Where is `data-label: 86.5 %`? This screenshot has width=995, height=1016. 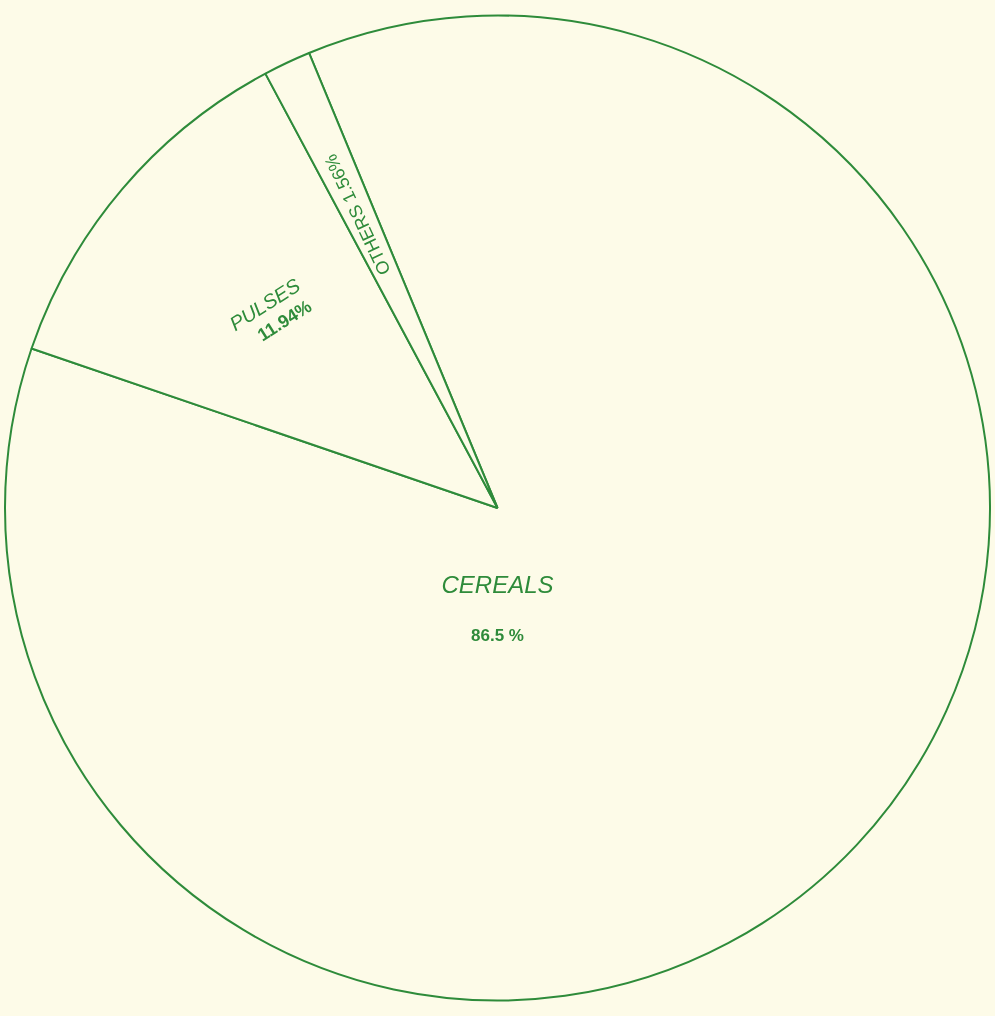 data-label: 86.5 % is located at coordinates (497, 636).